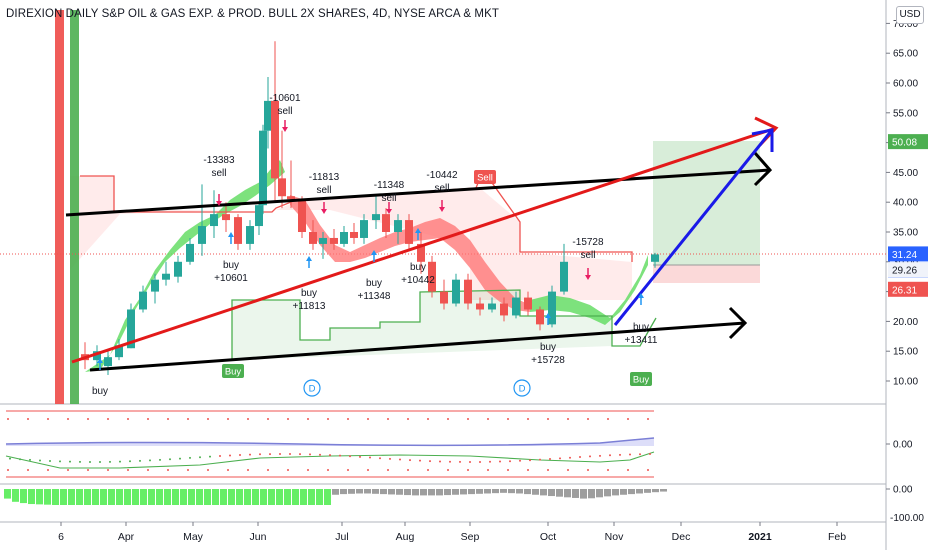  Describe the element at coordinates (74, 207) in the screenshot. I see `spike-bar` at that location.